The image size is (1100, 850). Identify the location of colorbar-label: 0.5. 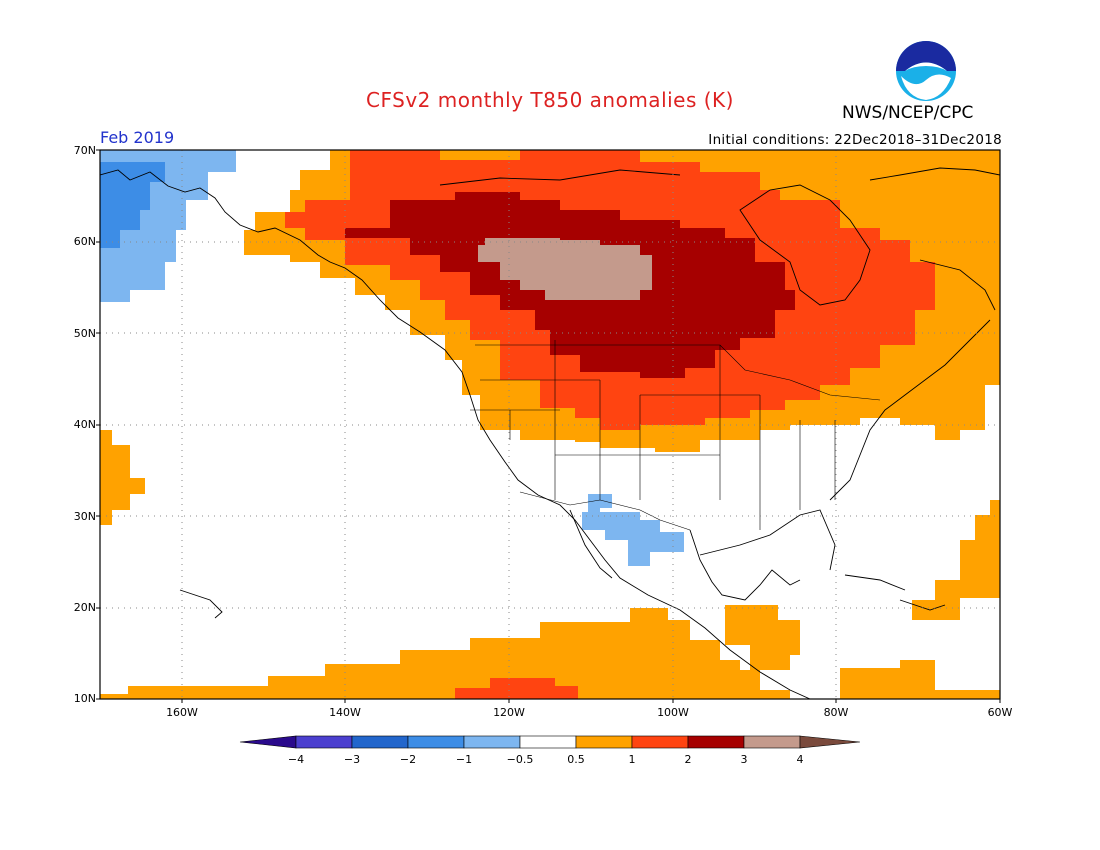
(576, 759).